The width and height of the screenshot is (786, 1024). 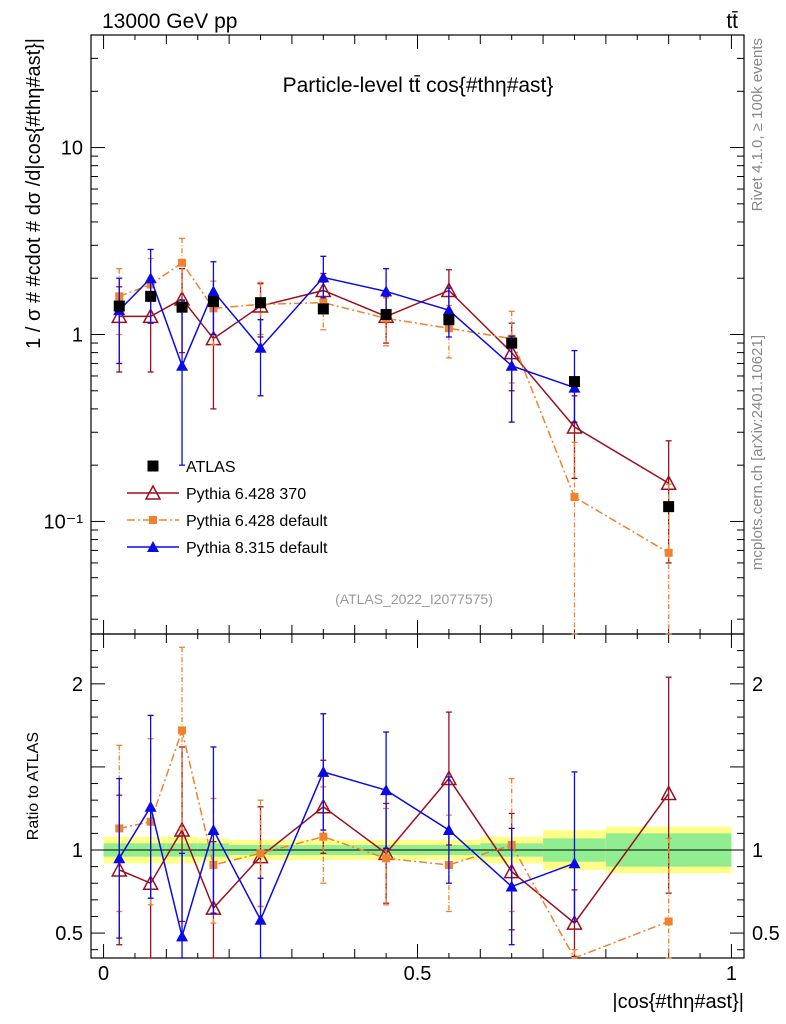 I want to click on ratio-y-axis-label: Ratio to ATLAS, so click(x=33, y=786).